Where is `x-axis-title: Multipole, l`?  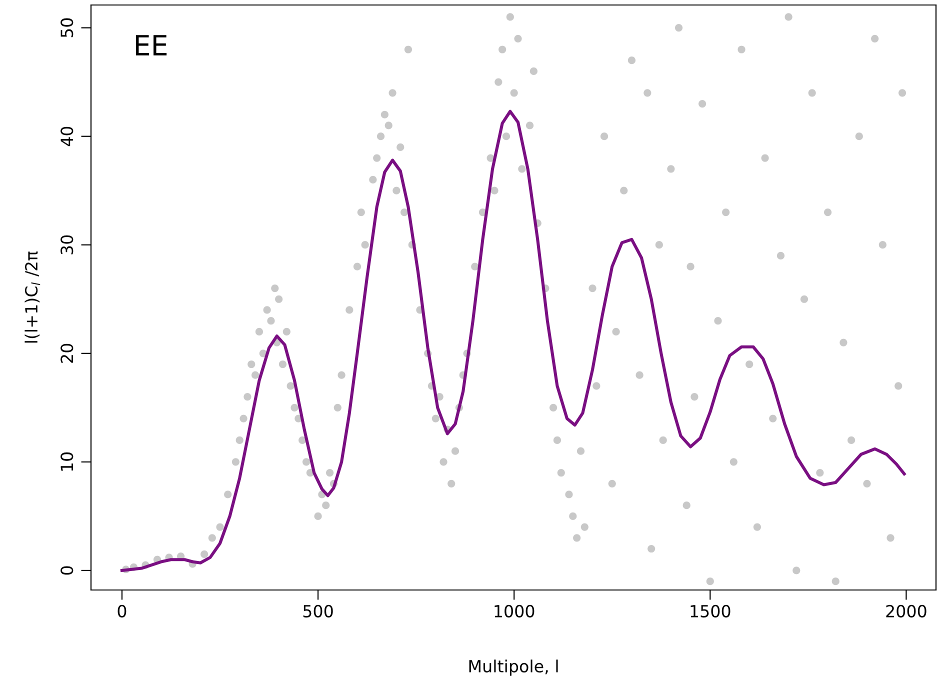 x-axis-title: Multipole, l is located at coordinates (513, 668).